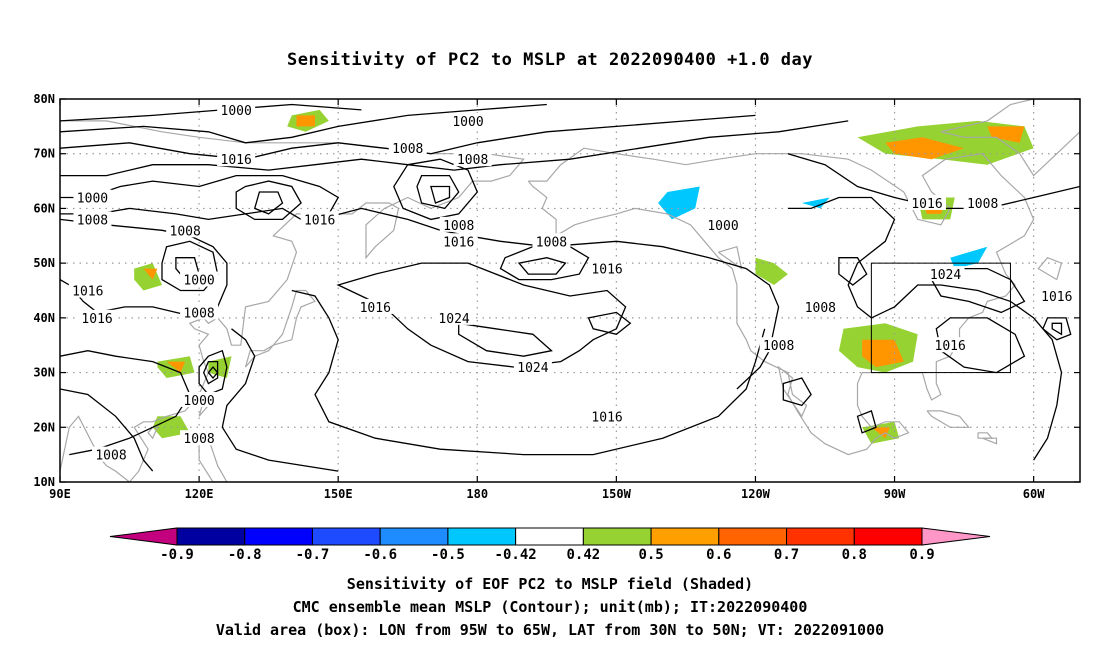 This screenshot has width=1100, height=650. I want to click on colorbar-level-label: 0.8, so click(854, 555).